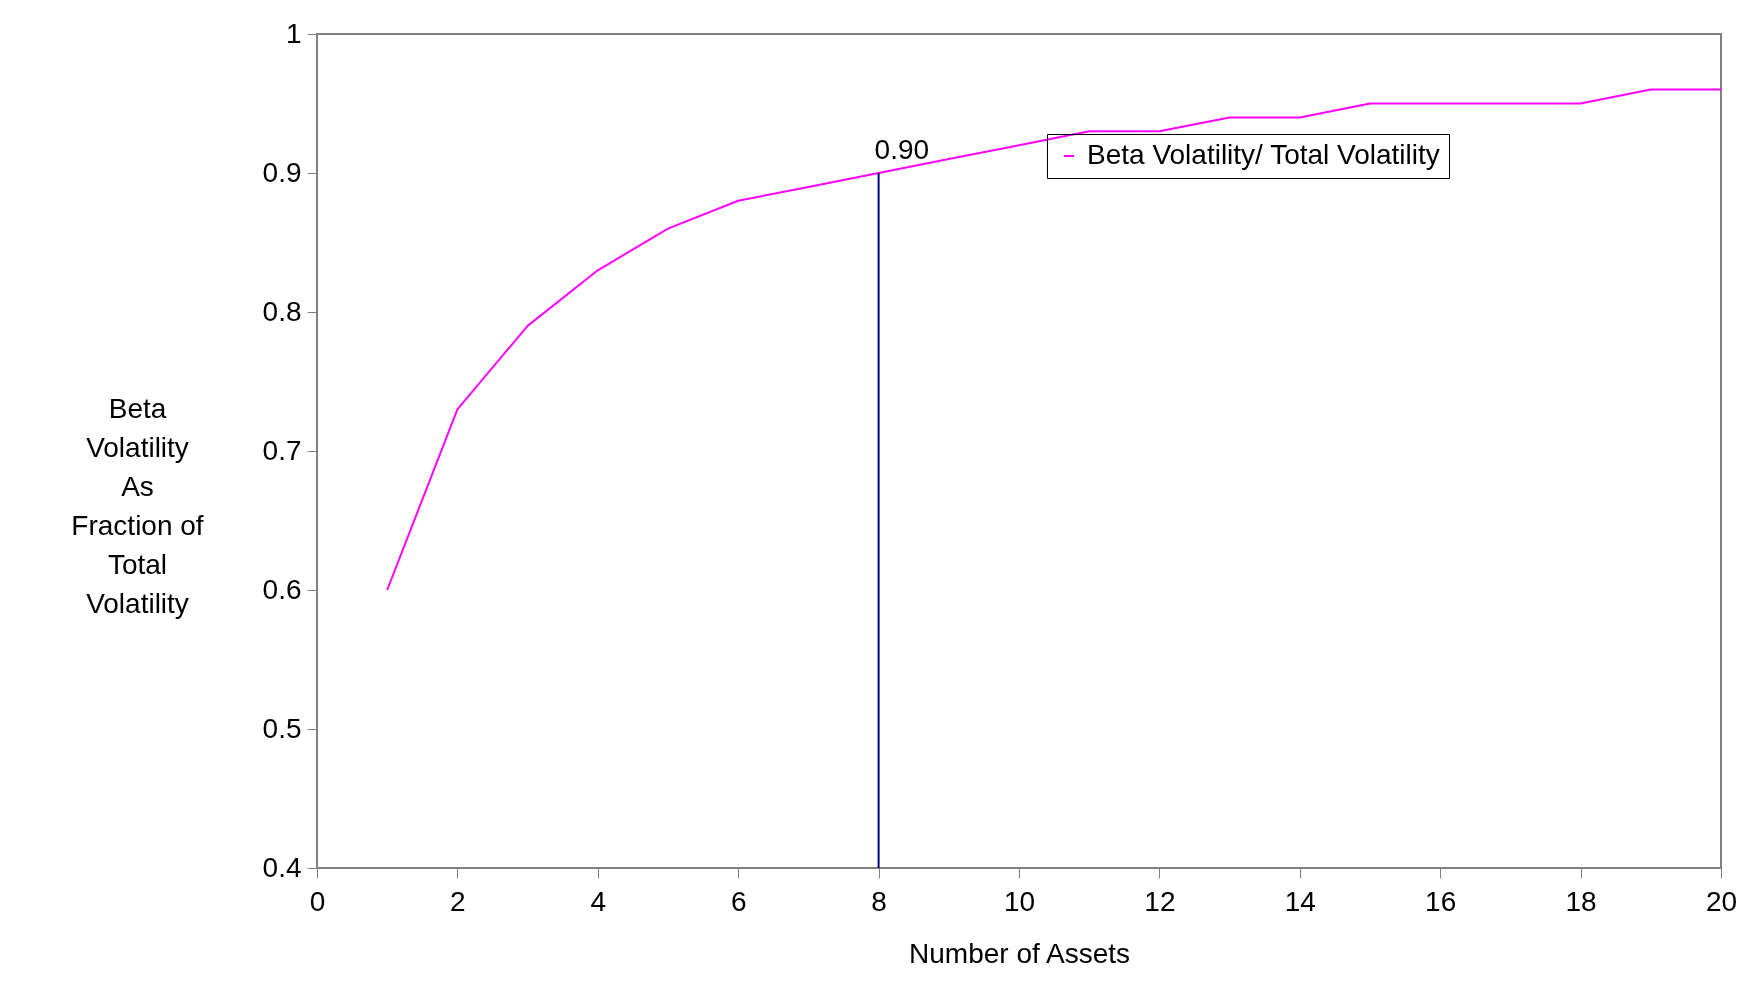 The image size is (1763, 984). I want to click on x-tick-label: 6, so click(738, 901).